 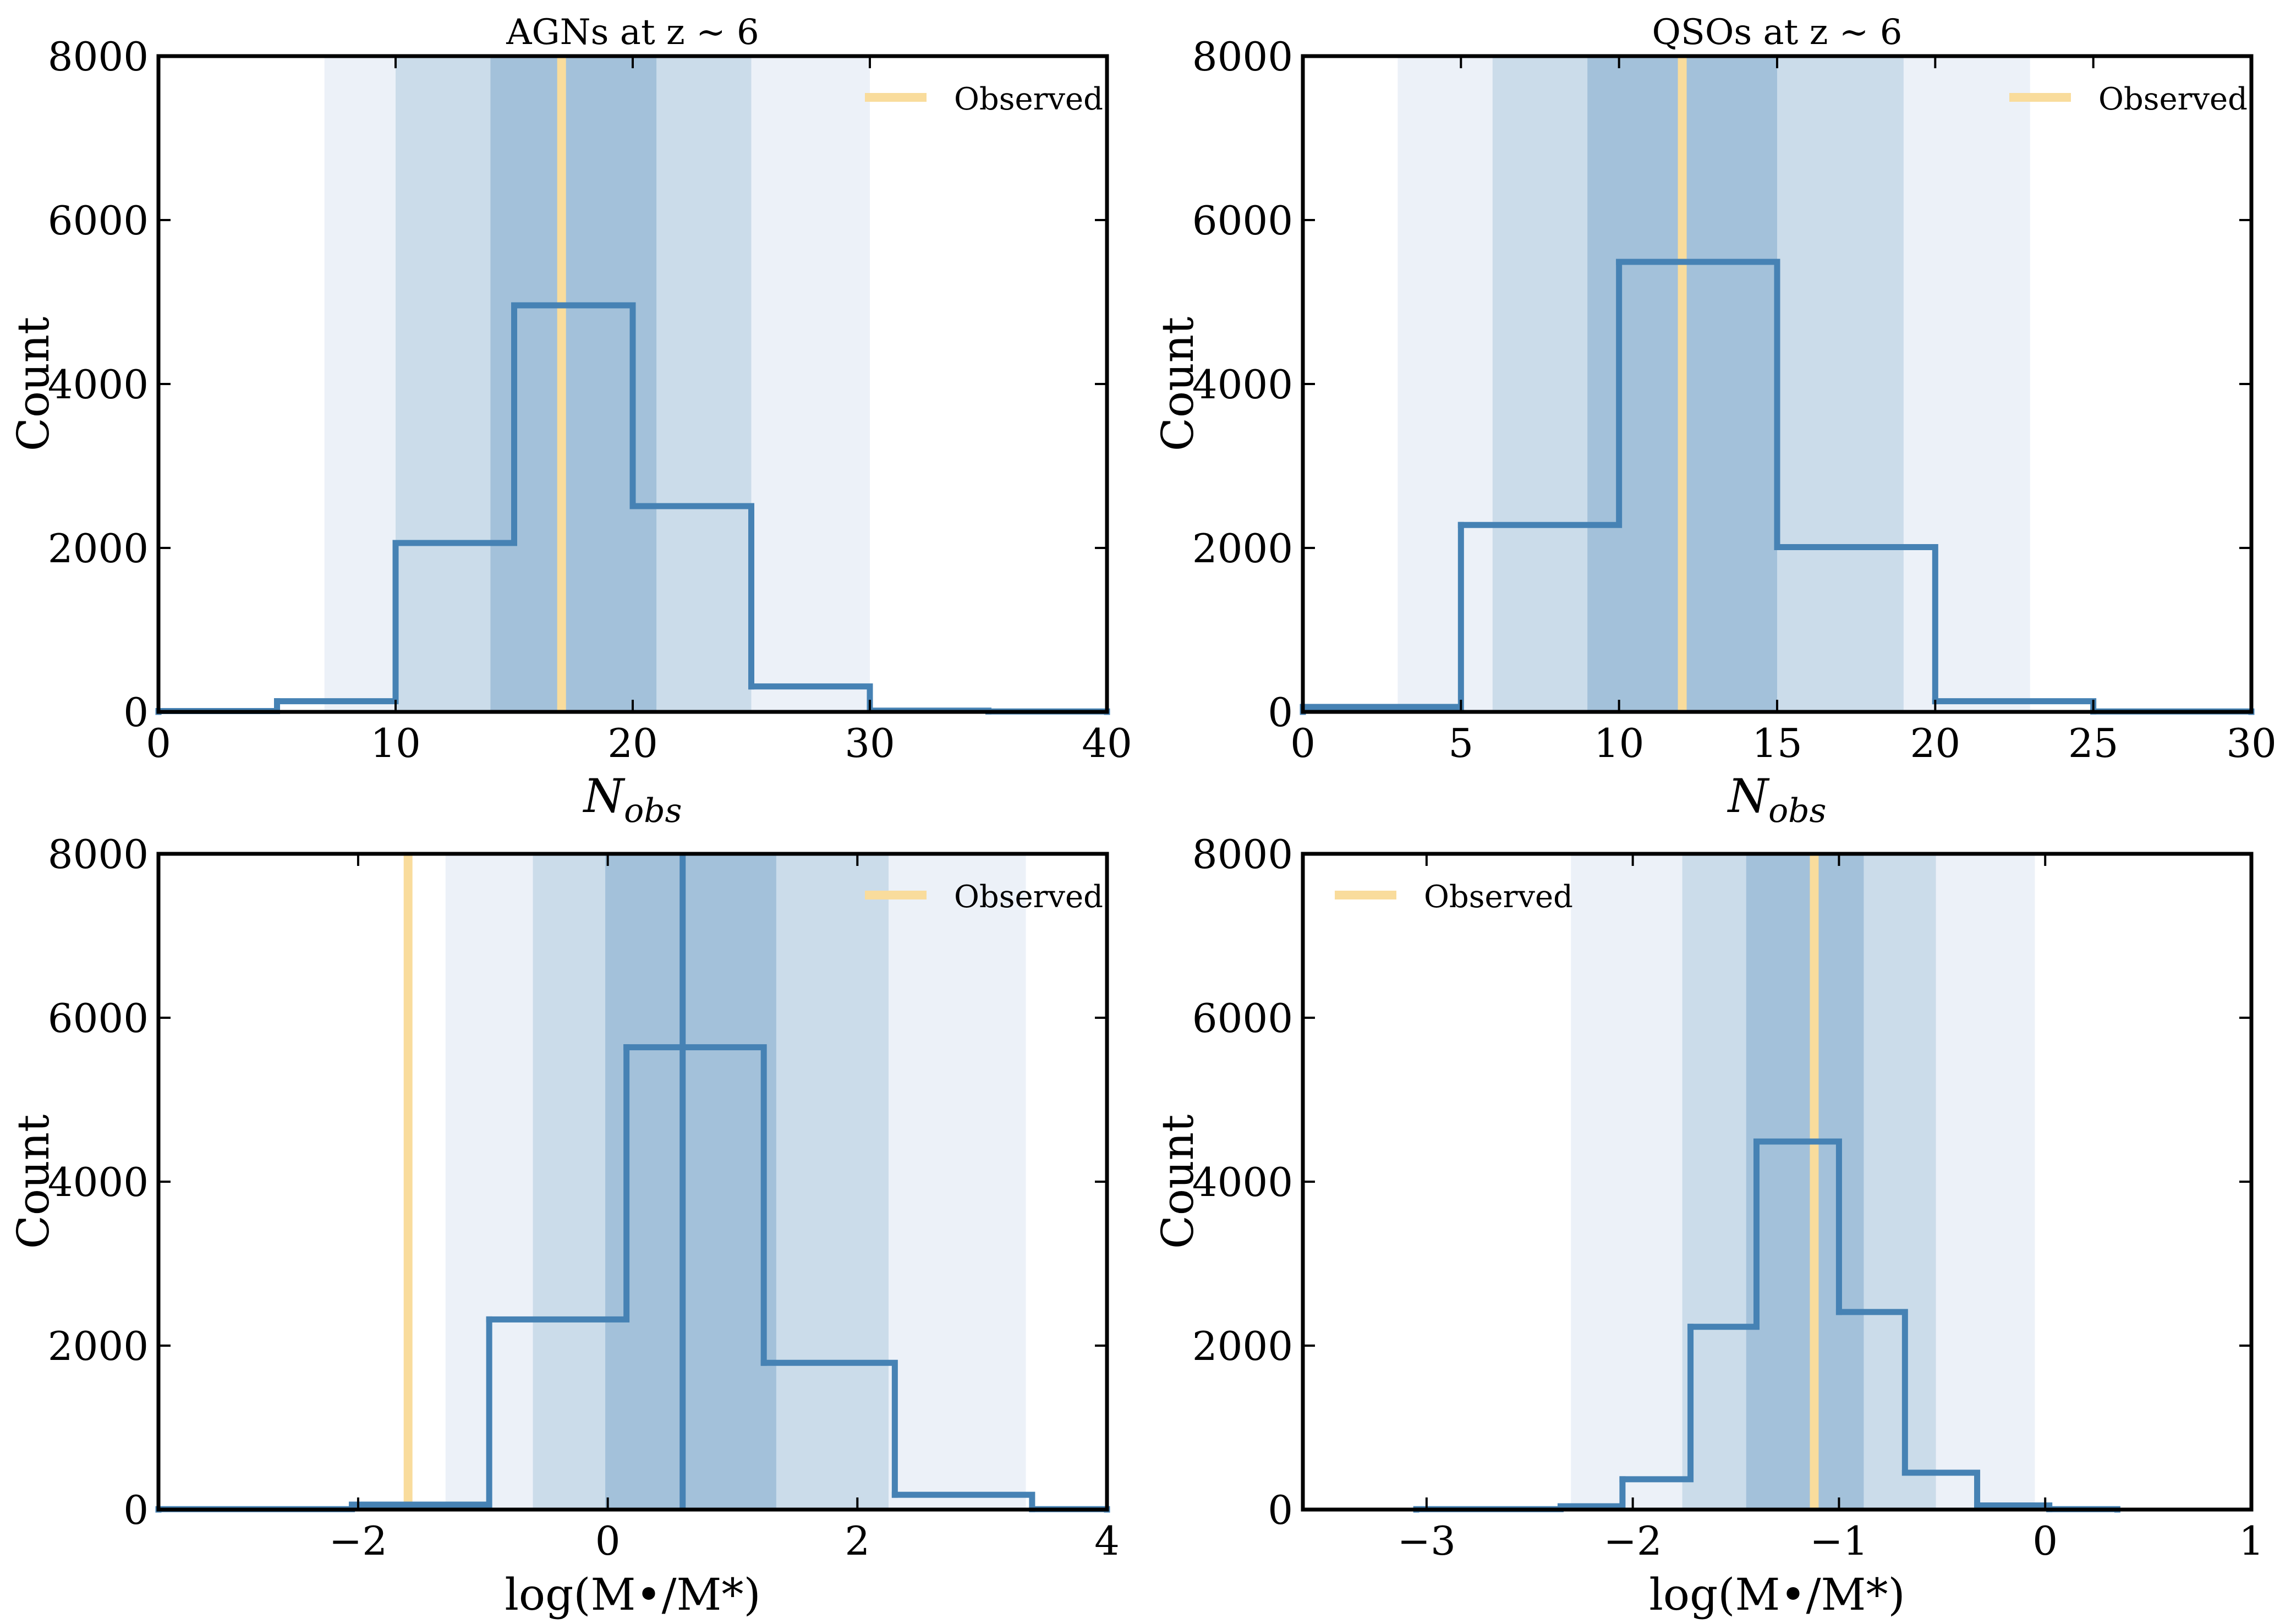 I want to click on chart-title: AGNs at z ∼ 6, so click(x=632, y=32).